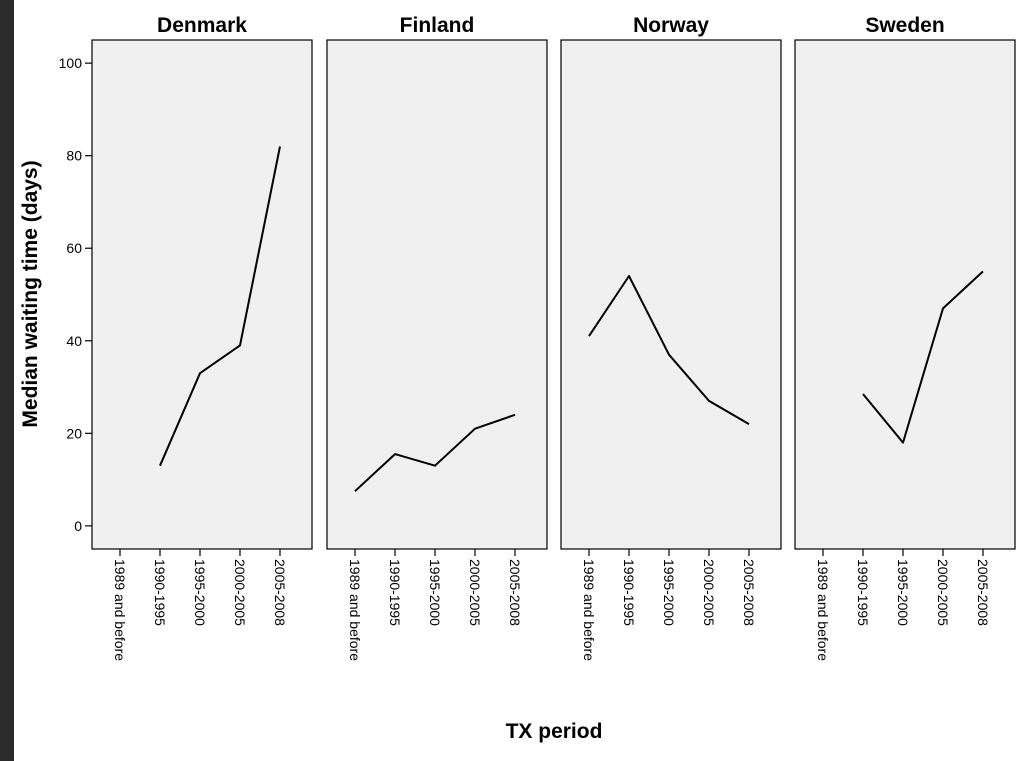 The width and height of the screenshot is (1019, 761). What do you see at coordinates (74, 248) in the screenshot?
I see `y-tick-label: 60` at bounding box center [74, 248].